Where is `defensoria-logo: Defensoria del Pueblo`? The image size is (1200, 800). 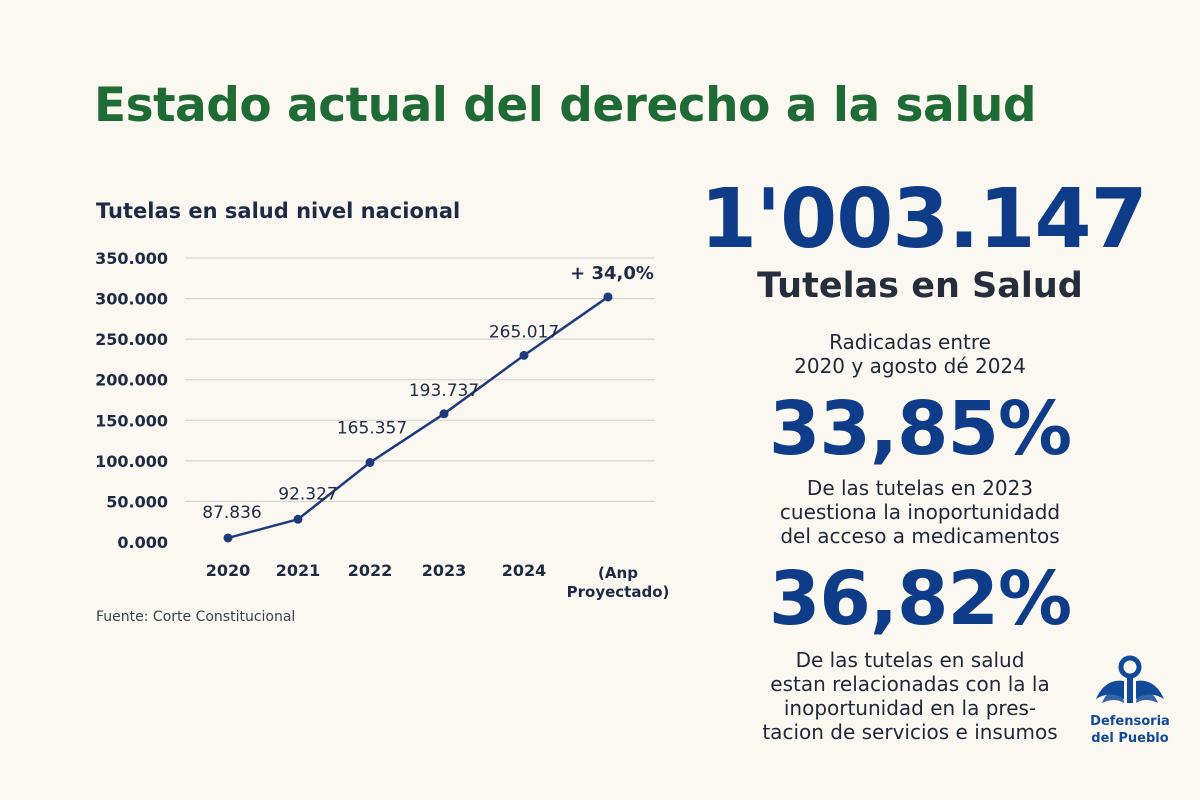
defensoria-logo: Defensoria del Pueblo is located at coordinates (1130, 700).